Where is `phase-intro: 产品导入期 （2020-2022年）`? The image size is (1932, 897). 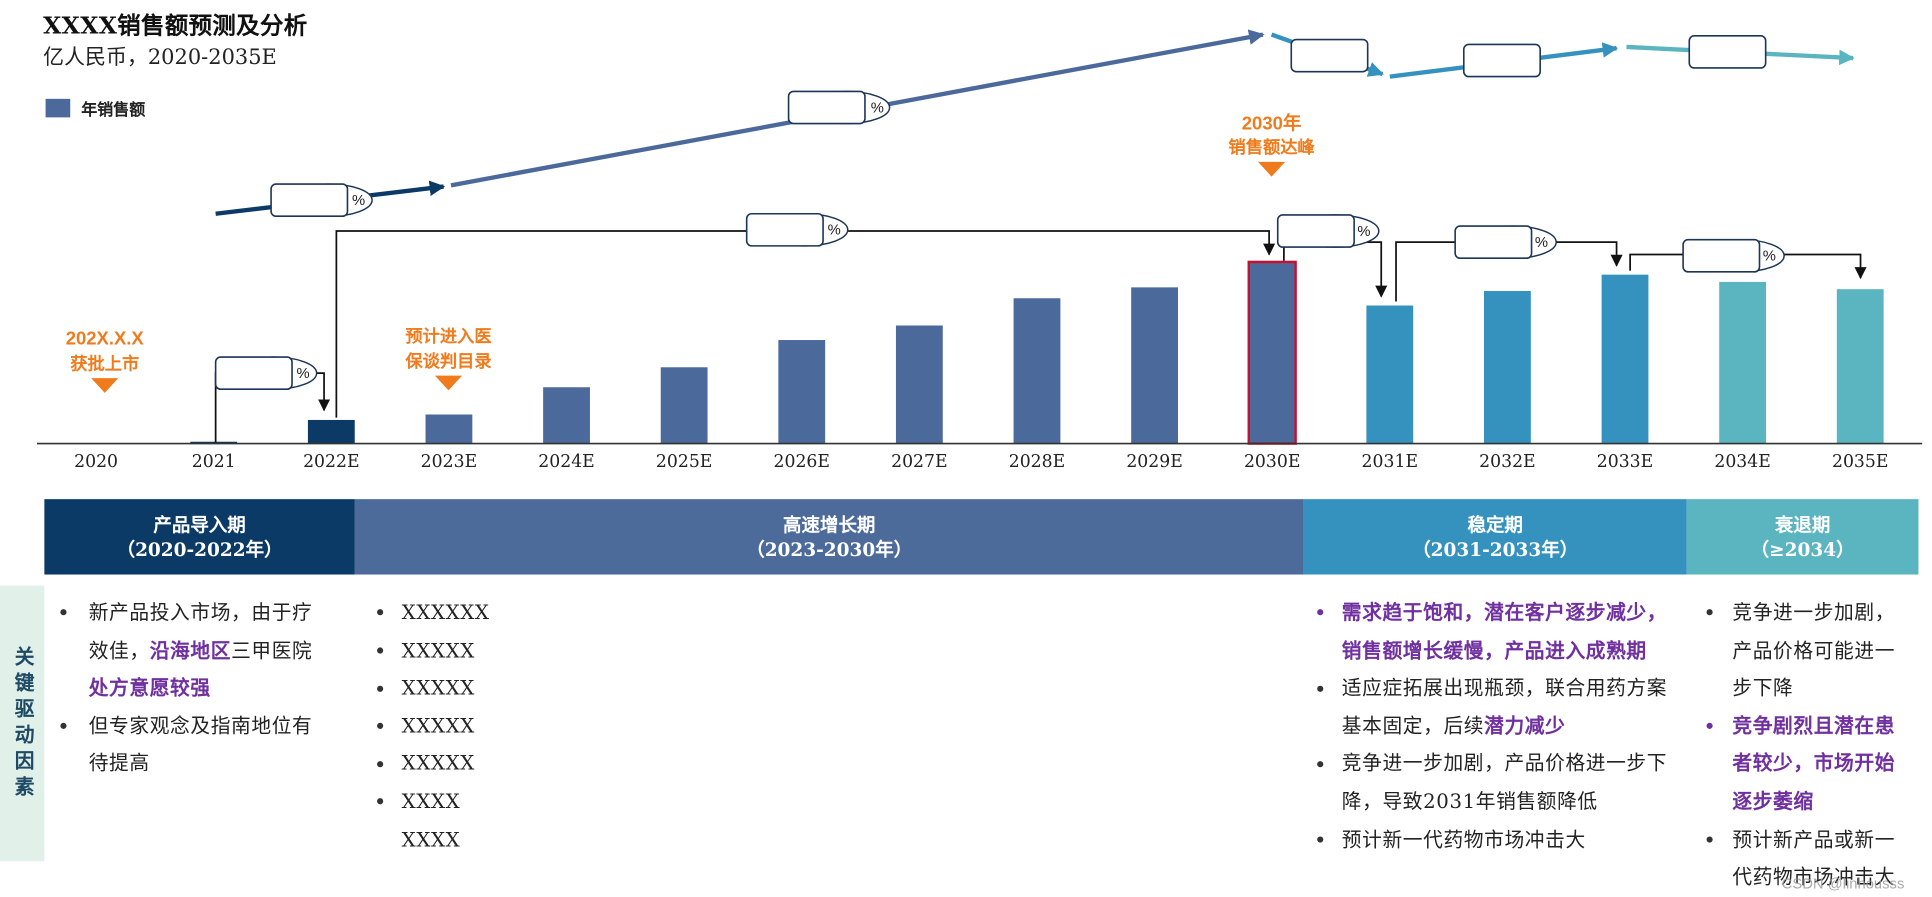
phase-intro: 产品导入期 （2020-2022年） is located at coordinates (199, 537).